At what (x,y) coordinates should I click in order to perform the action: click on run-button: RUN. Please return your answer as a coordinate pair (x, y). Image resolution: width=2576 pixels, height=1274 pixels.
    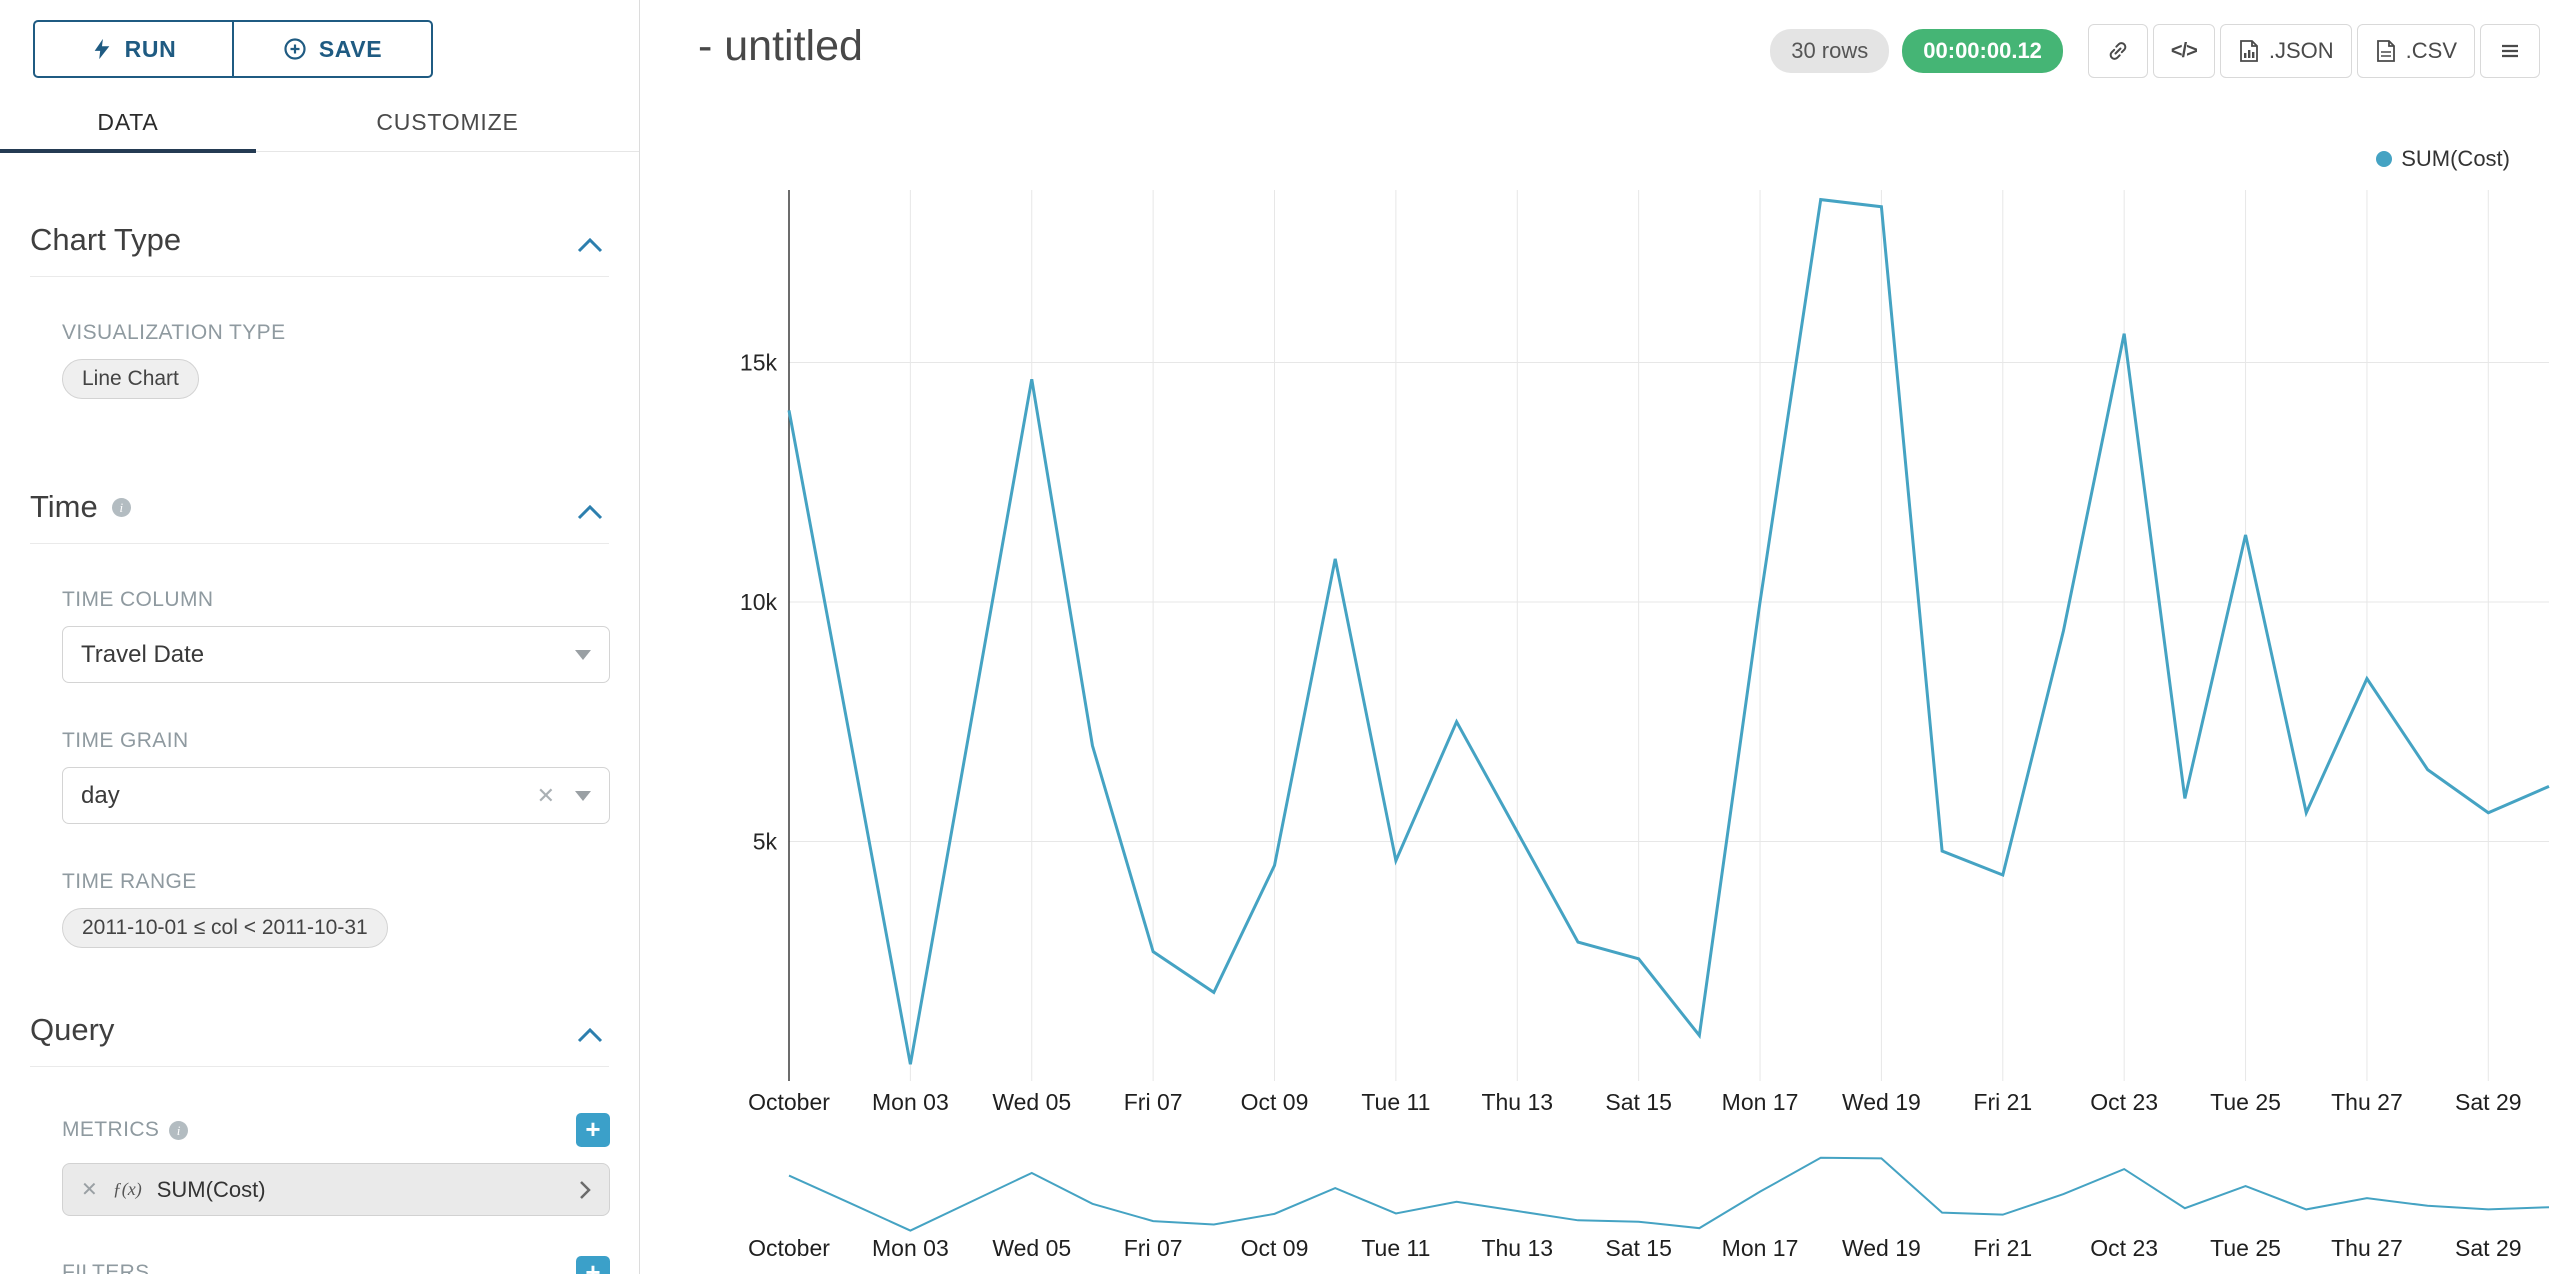
    Looking at the image, I should click on (134, 49).